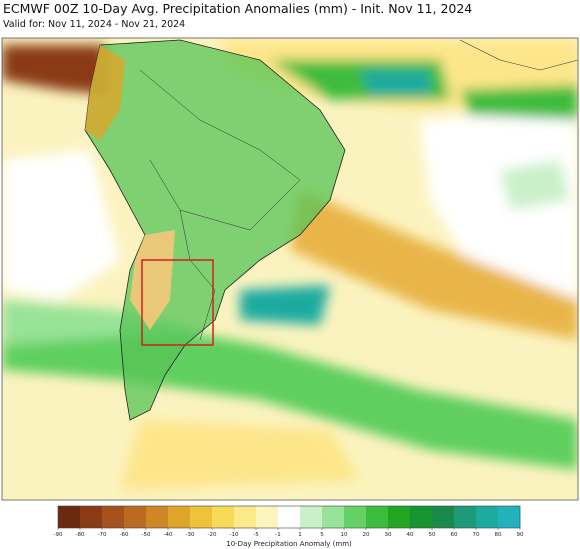  What do you see at coordinates (535, 185) in the screenshot?
I see `wet-patch` at bounding box center [535, 185].